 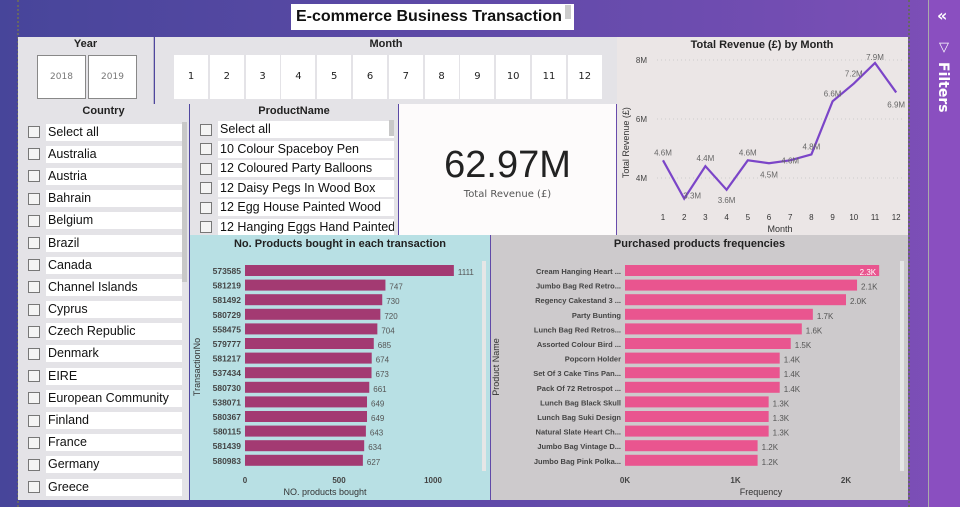 I want to click on collapse-icon: «, so click(x=942, y=15).